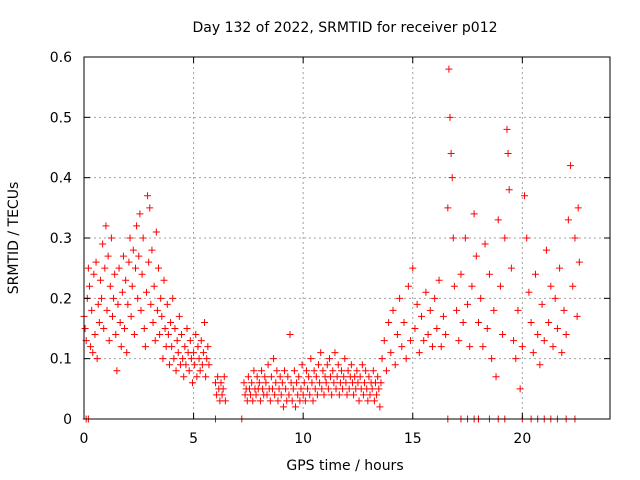 The height and width of the screenshot is (480, 640). What do you see at coordinates (61, 58) in the screenshot?
I see `y-tick-label: 0.6` at bounding box center [61, 58].